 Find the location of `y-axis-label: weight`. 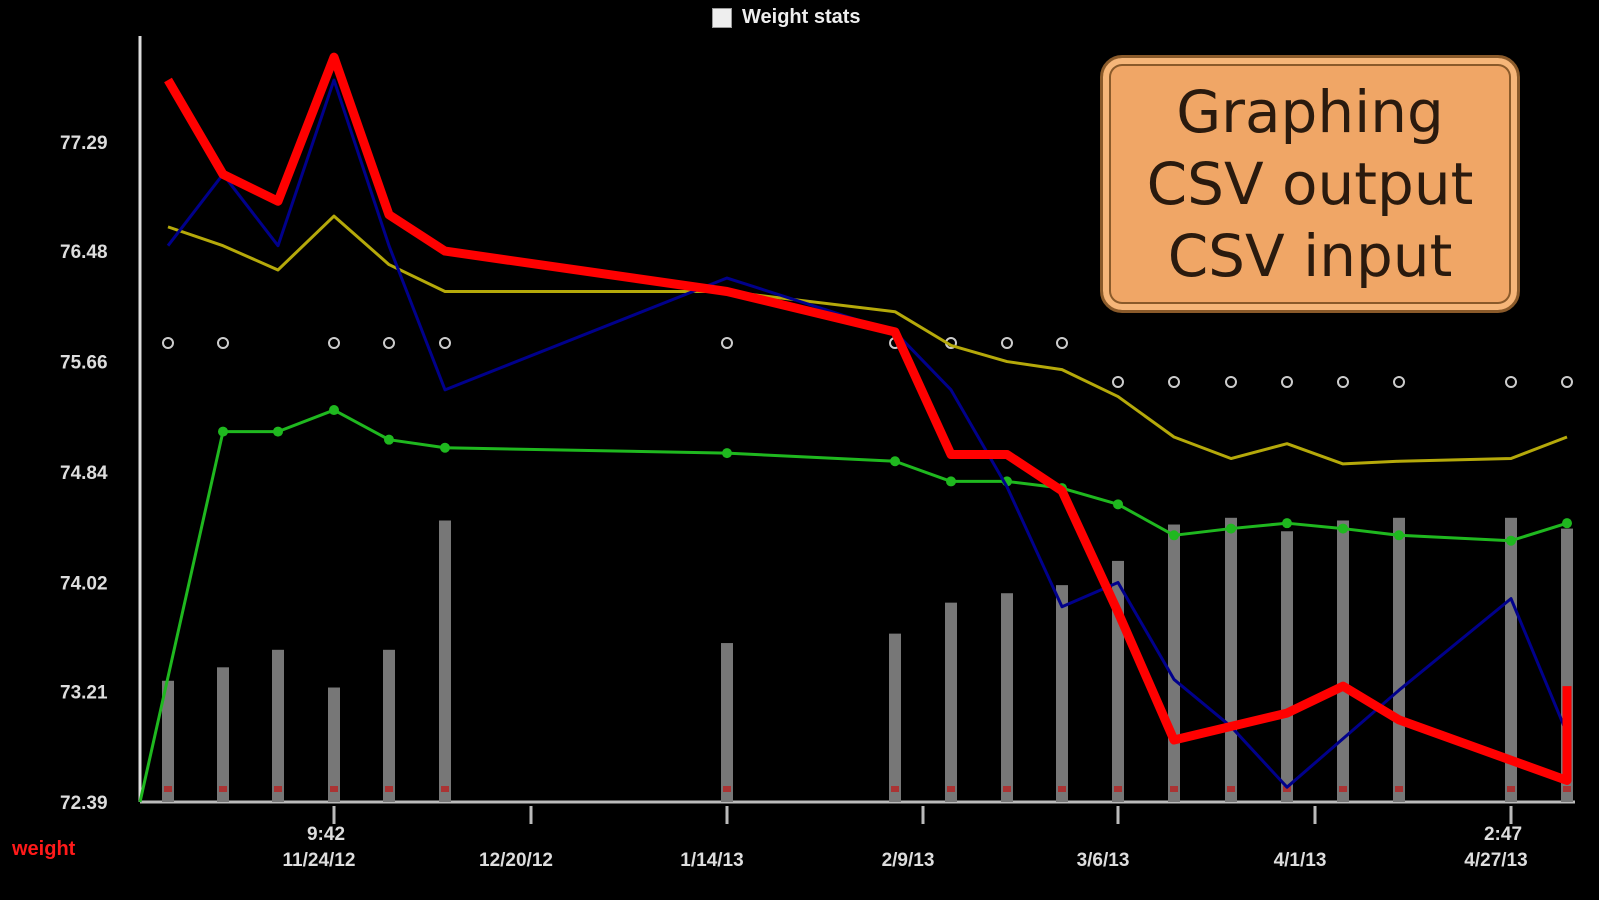

y-axis-label: weight is located at coordinates (44, 849).